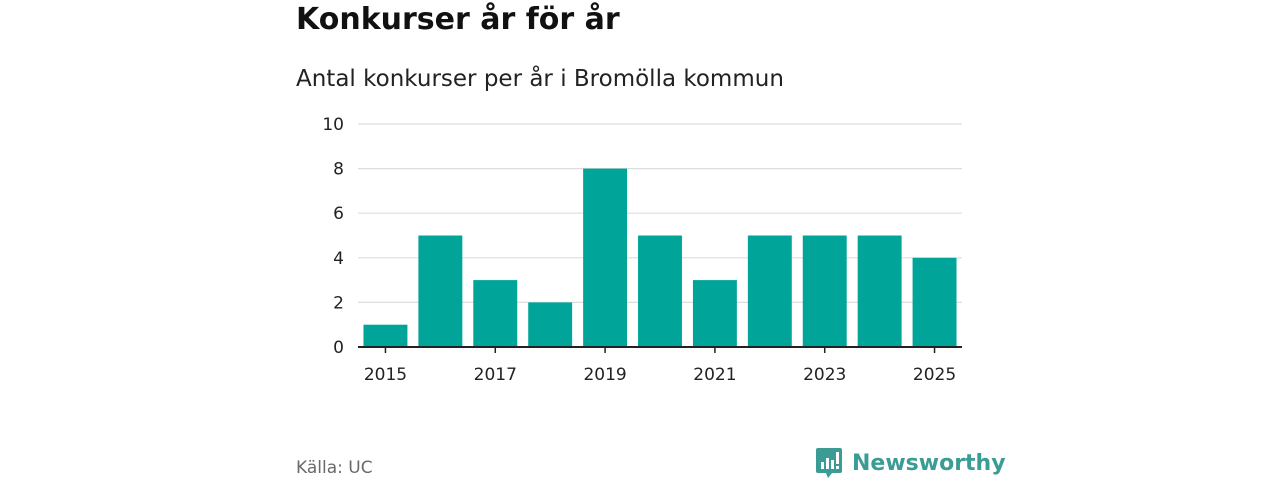  I want to click on y-tick-label: 6, so click(338, 214).